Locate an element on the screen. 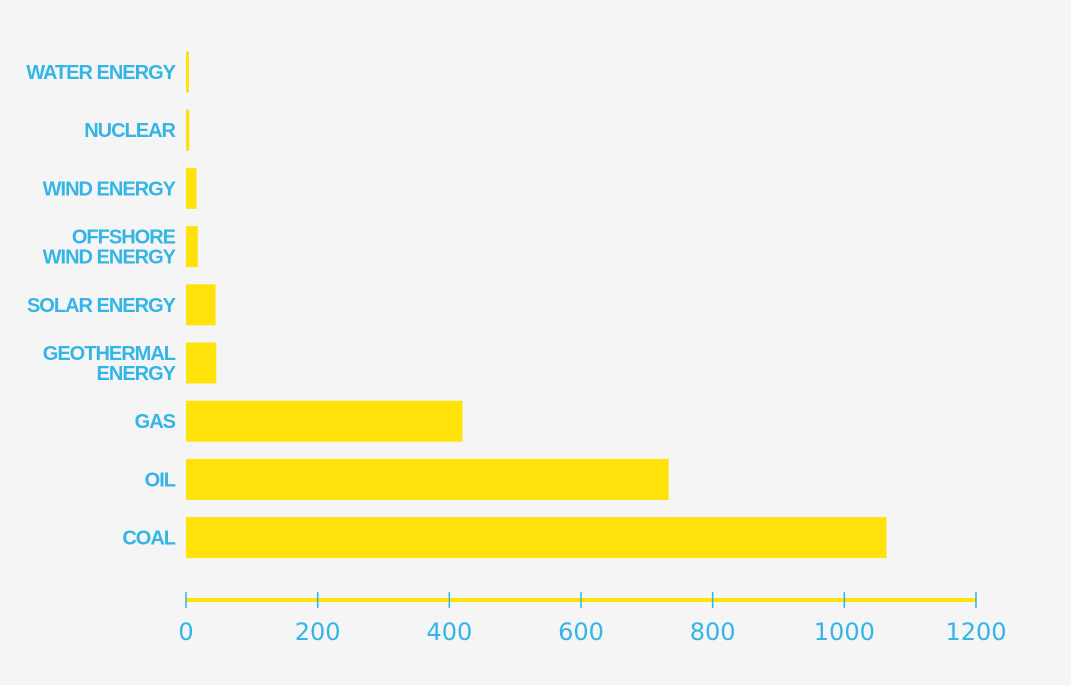  x-tick-label: 0 is located at coordinates (185, 632).